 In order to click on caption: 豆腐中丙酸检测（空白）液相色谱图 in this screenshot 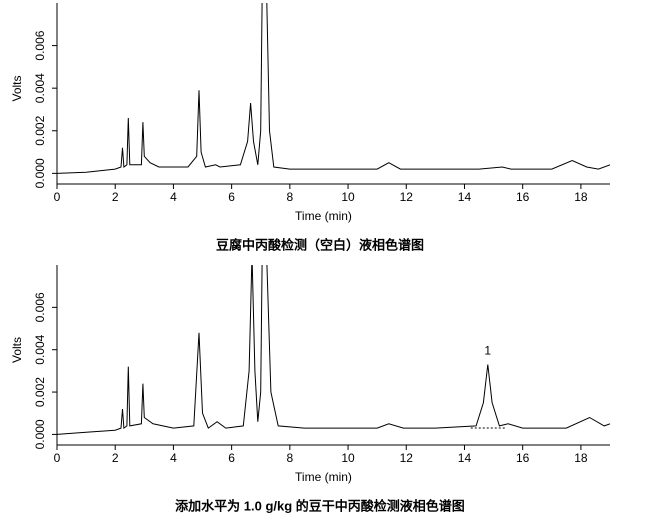, I will do `click(320, 244)`.